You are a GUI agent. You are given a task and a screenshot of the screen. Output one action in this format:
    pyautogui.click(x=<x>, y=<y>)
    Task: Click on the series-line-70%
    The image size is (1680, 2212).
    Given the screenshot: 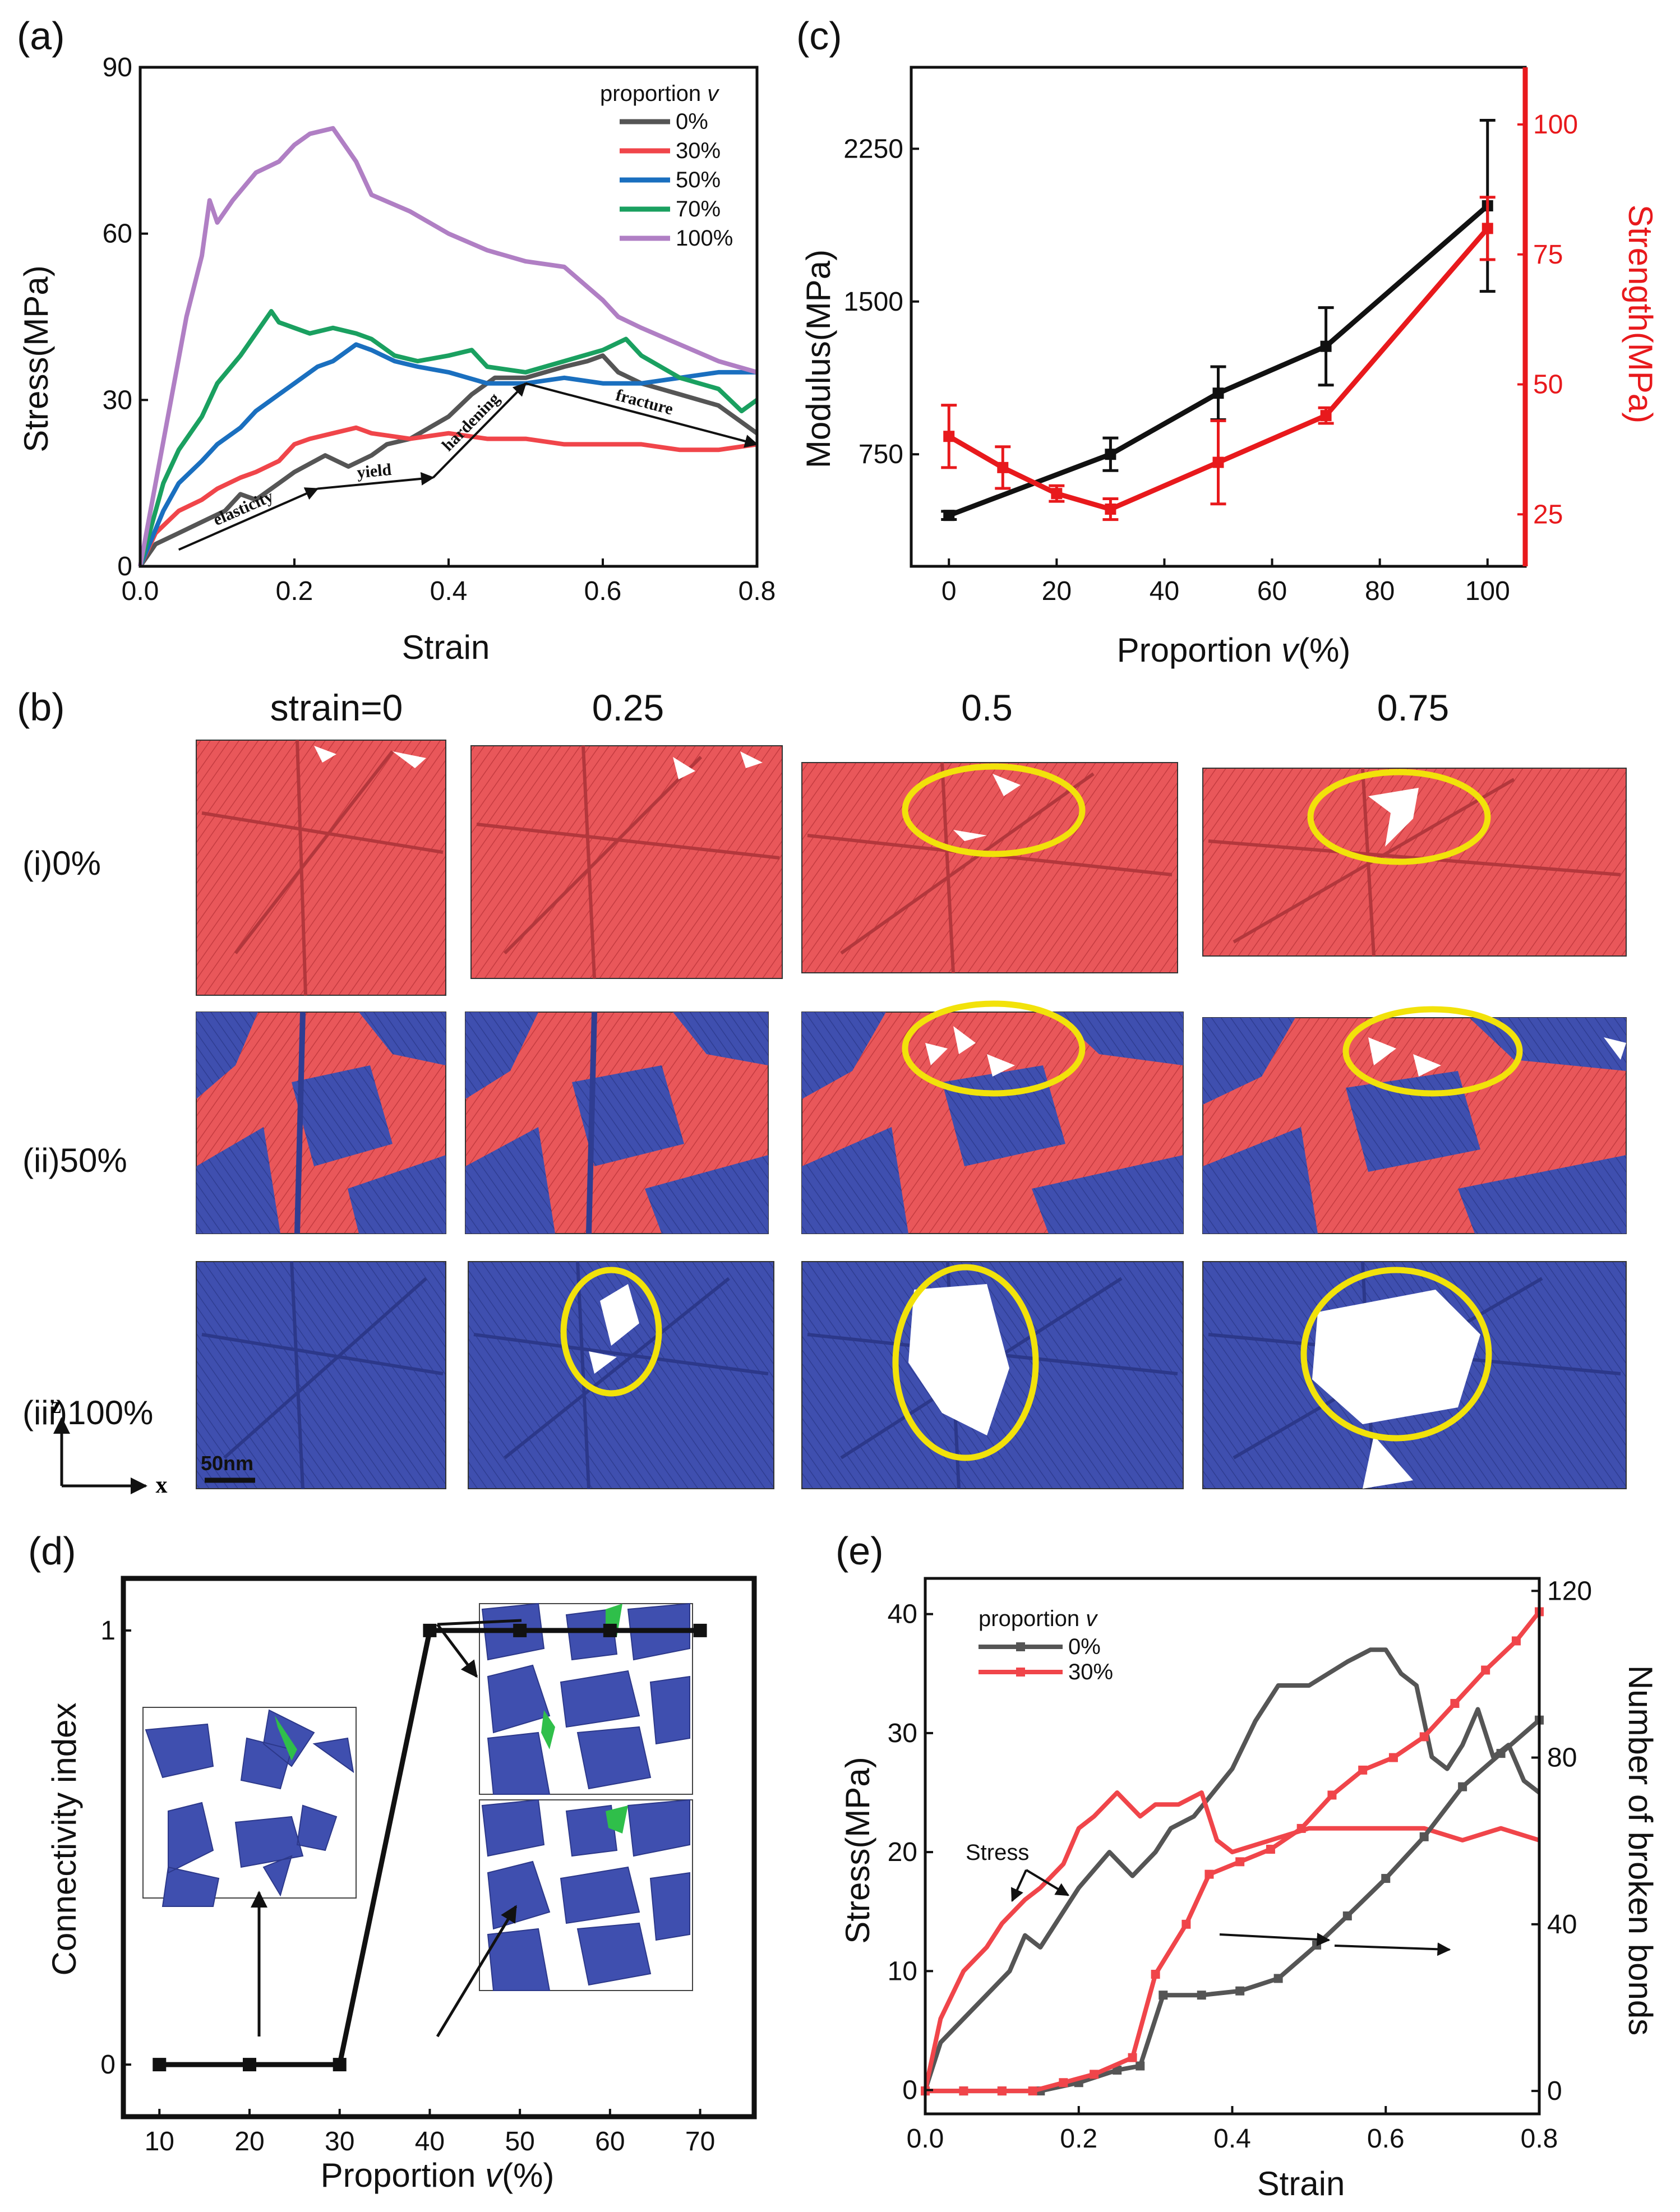 What is the action you would take?
    pyautogui.click(x=448, y=438)
    